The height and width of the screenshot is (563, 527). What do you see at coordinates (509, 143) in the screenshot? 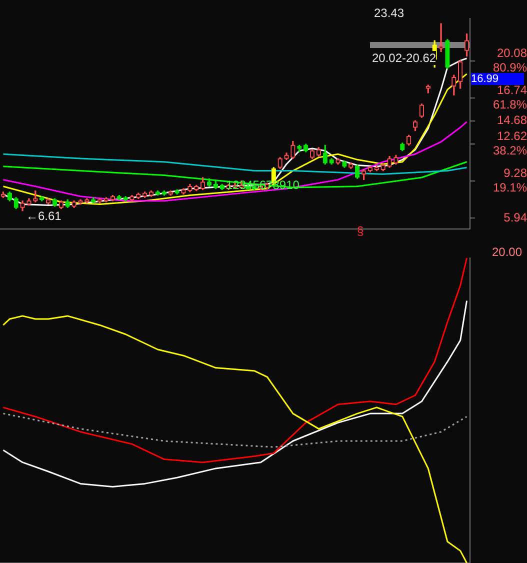
I see `y-tick-label: 12.62 38.2%` at bounding box center [509, 143].